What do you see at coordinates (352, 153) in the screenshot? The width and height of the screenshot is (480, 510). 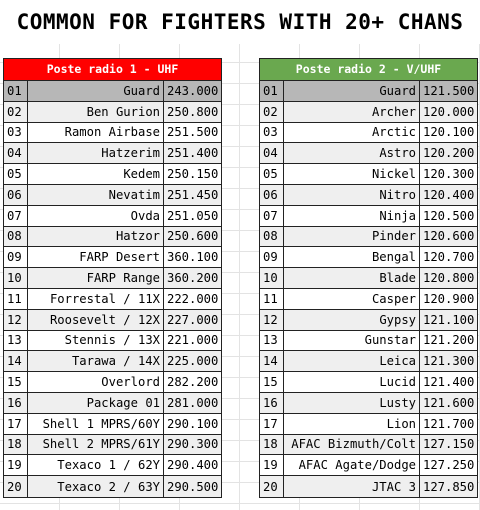 I see `channel-name: Astro` at bounding box center [352, 153].